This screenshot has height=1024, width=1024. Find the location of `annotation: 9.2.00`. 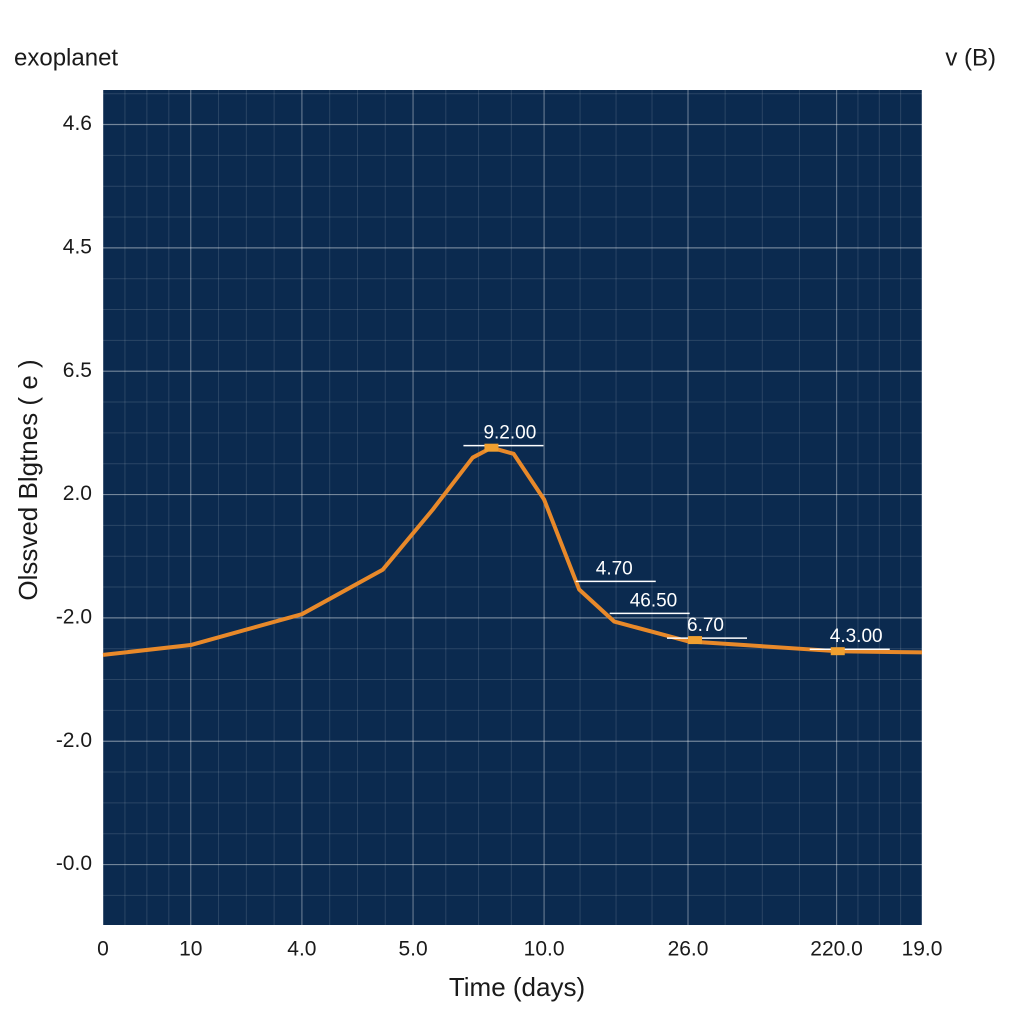

annotation: 9.2.00 is located at coordinates (509, 433).